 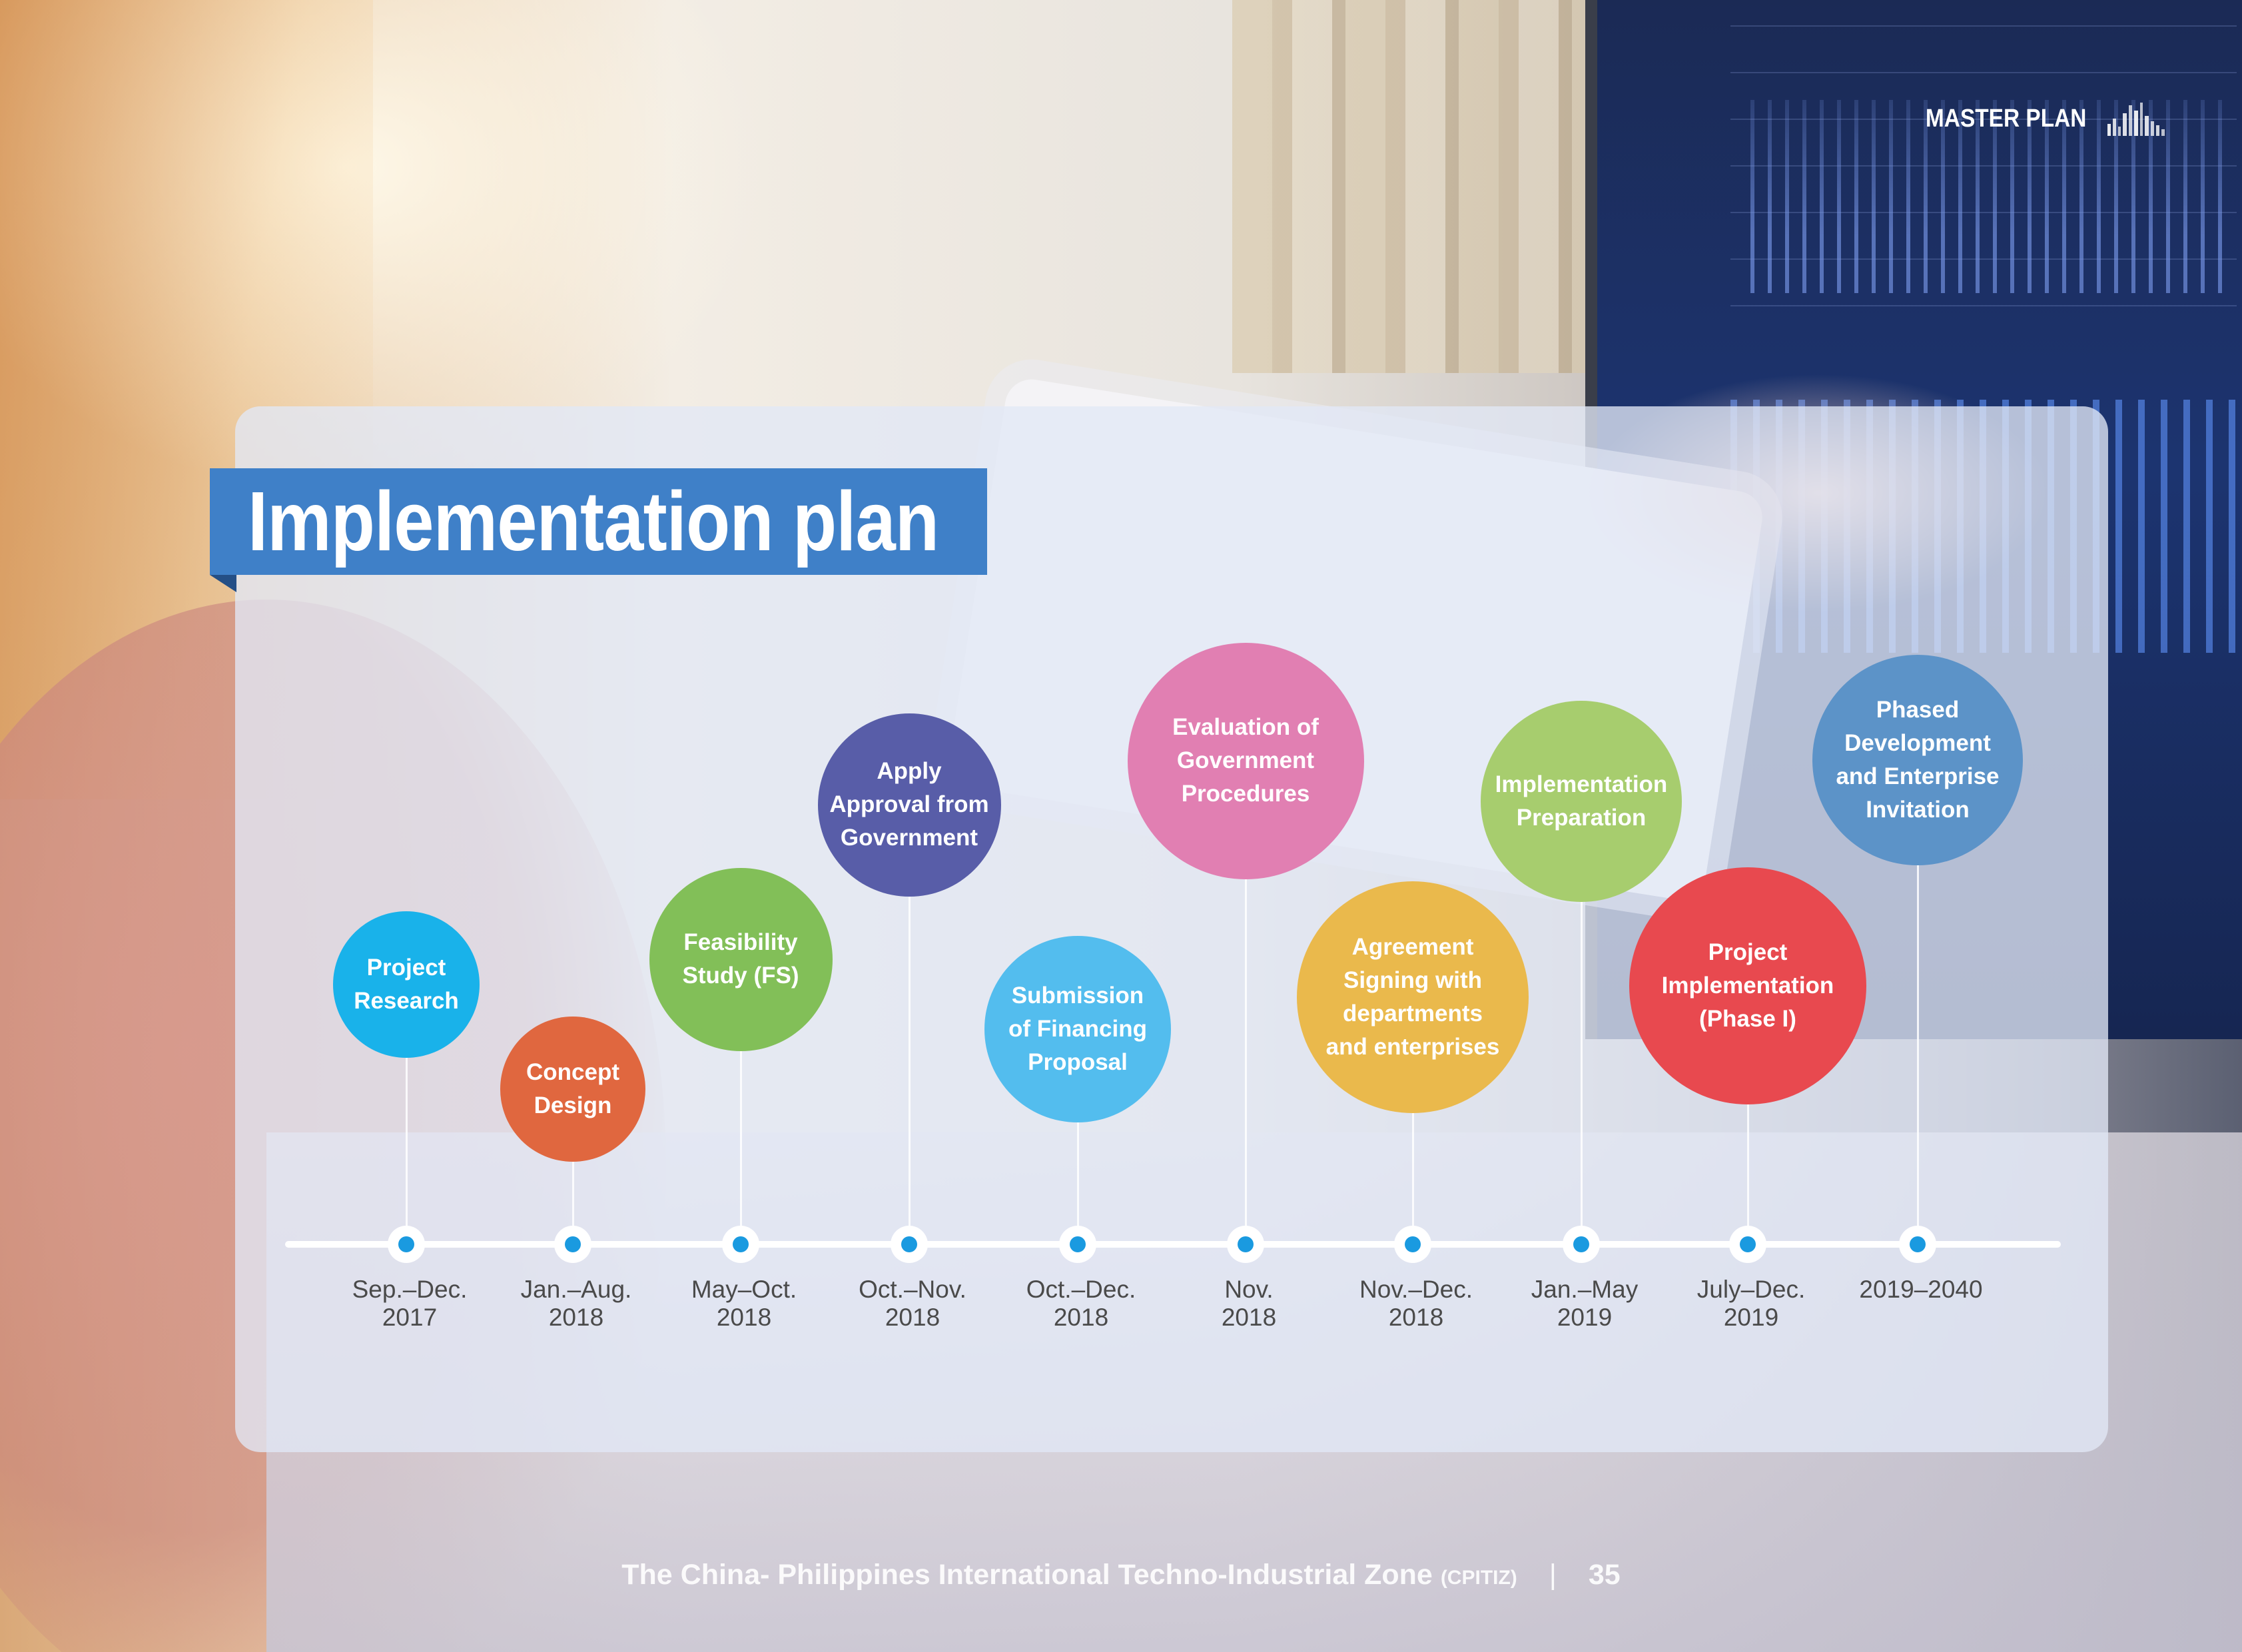 I want to click on page-number: 35, so click(x=1604, y=1575).